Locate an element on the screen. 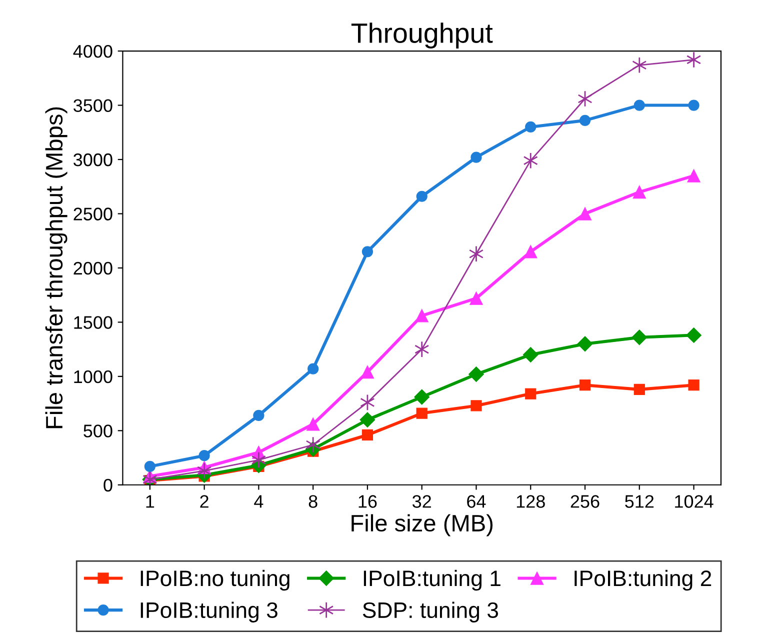  y-tick-label: 0 is located at coordinates (108, 485).